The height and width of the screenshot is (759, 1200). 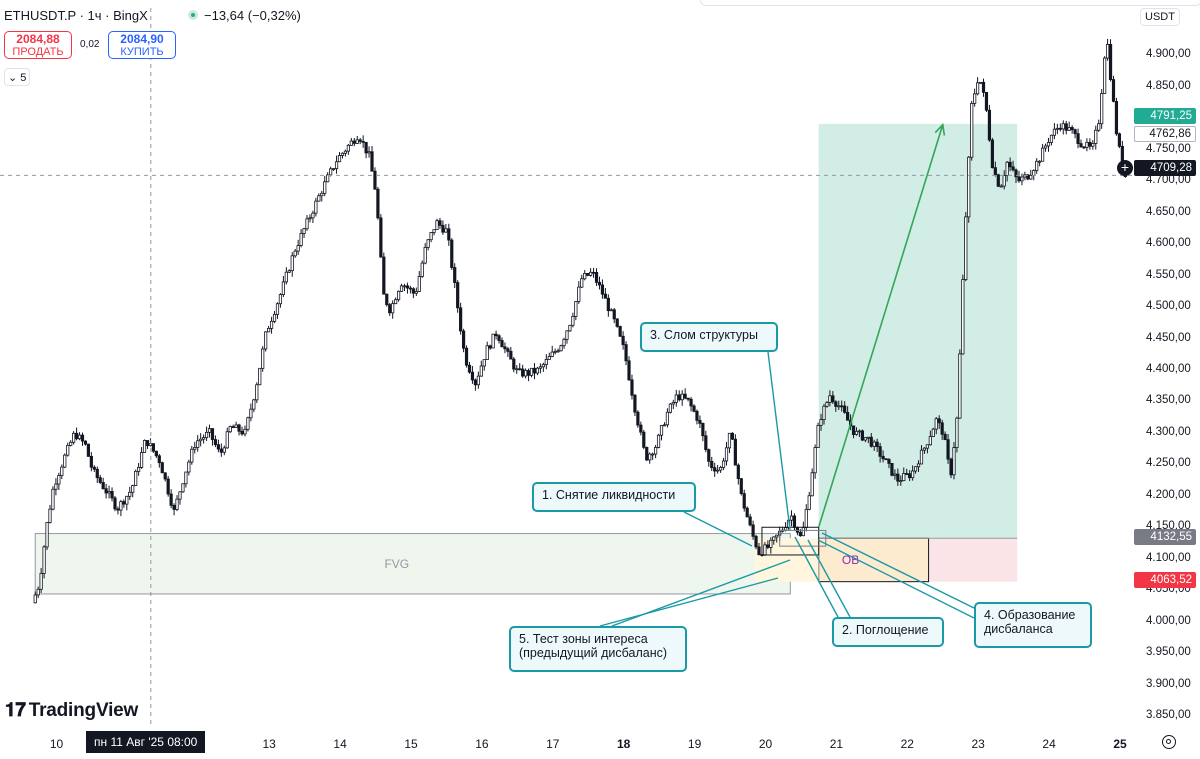 What do you see at coordinates (836, 744) in the screenshot?
I see `time-tick-label: 21` at bounding box center [836, 744].